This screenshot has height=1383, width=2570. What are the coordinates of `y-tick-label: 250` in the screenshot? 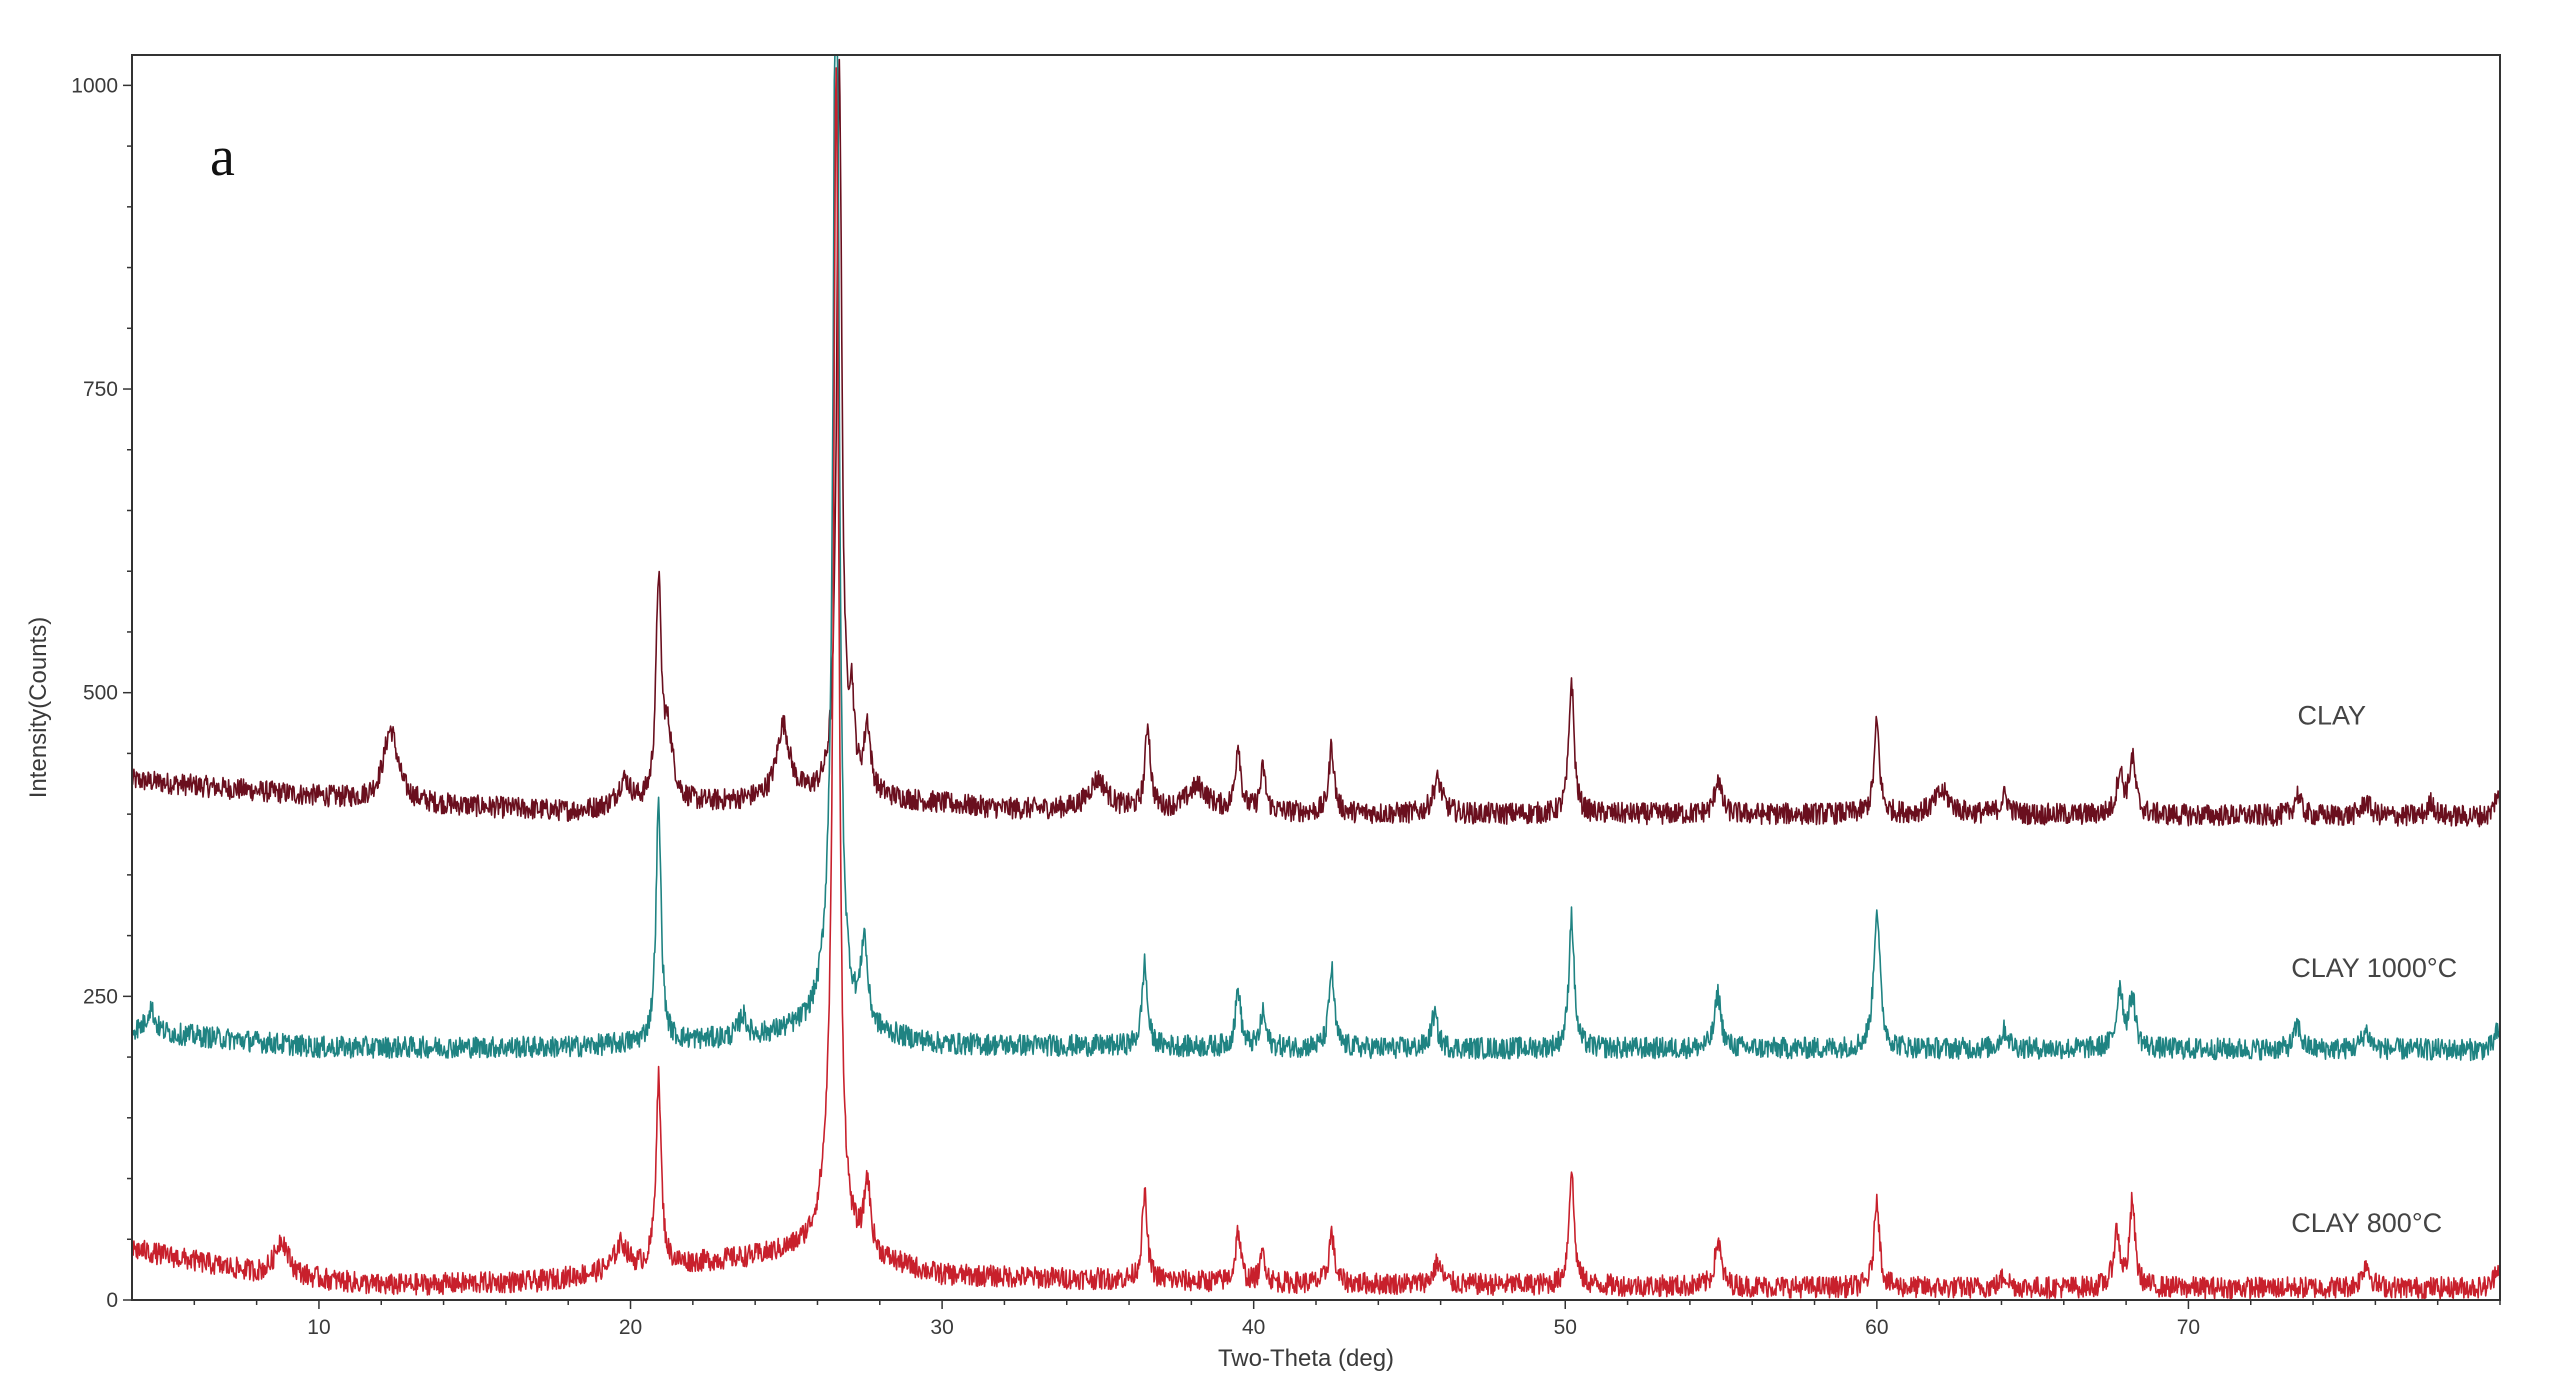 It's located at (100, 996).